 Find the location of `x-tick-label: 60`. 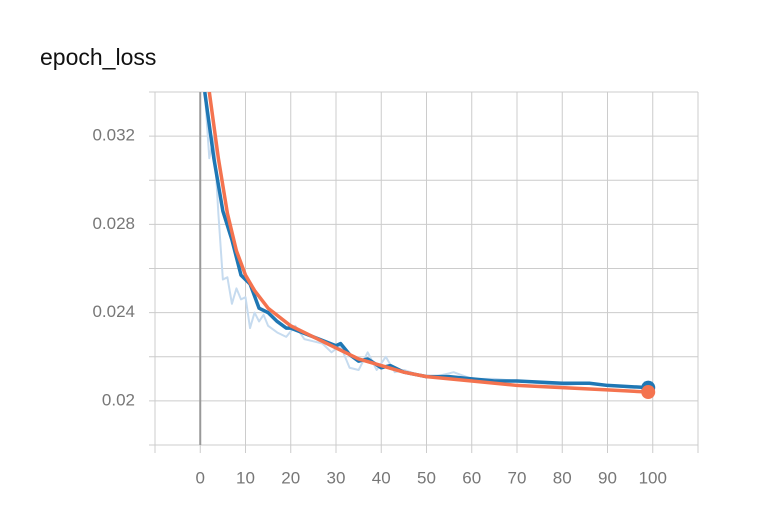

x-tick-label: 60 is located at coordinates (471, 477).